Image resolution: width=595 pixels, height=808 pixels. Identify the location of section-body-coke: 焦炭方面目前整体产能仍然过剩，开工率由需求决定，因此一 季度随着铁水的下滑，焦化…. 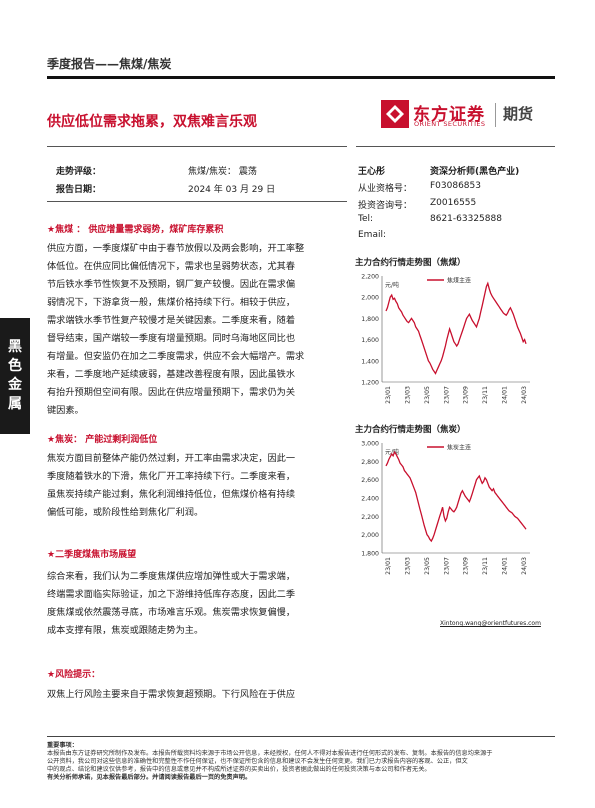
(192, 486).